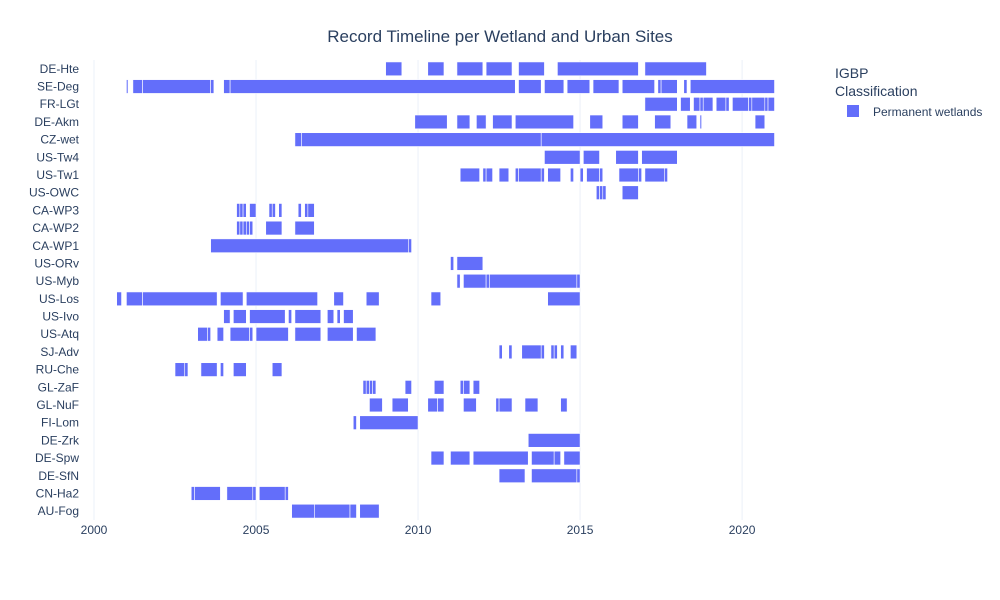 The height and width of the screenshot is (600, 1000). I want to click on legend-label: Permanent wetlands, so click(927, 112).